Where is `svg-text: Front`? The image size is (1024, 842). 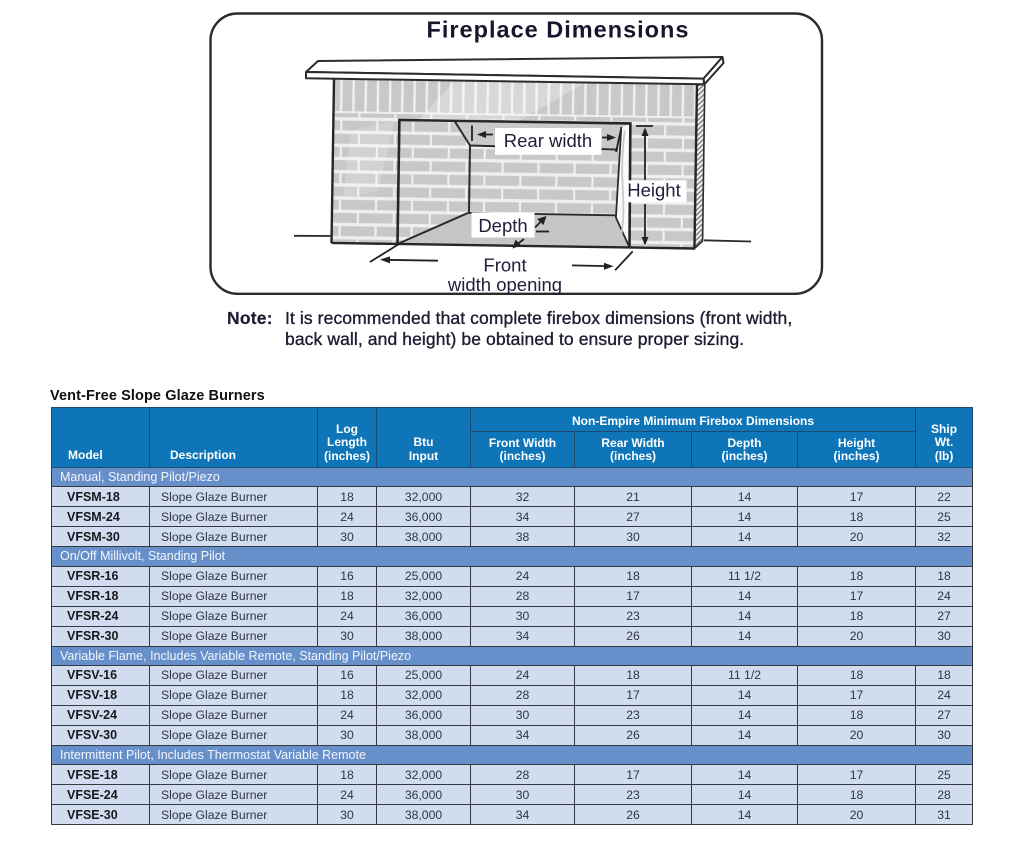 svg-text: Front is located at coordinates (504, 265).